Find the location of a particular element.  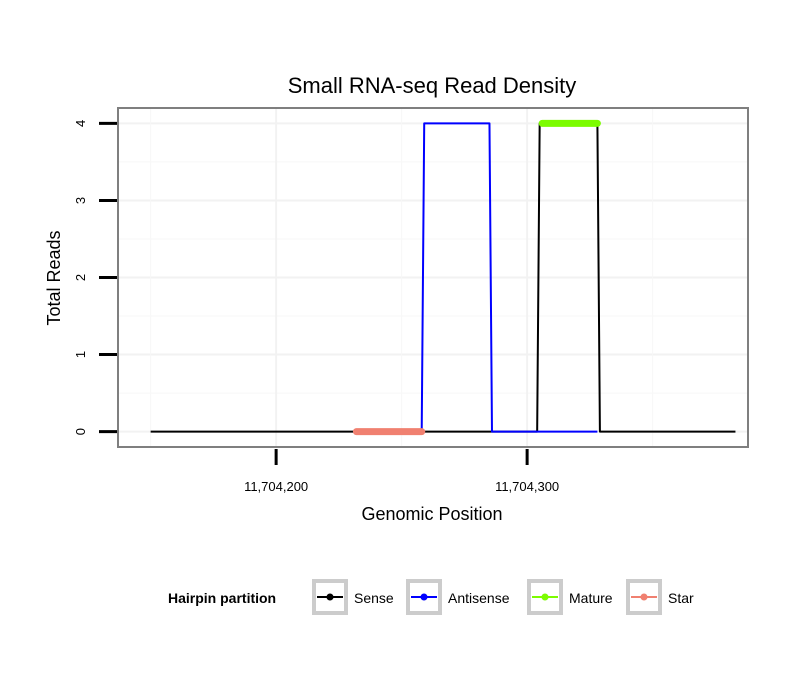

legend-label: Mature is located at coordinates (591, 598).